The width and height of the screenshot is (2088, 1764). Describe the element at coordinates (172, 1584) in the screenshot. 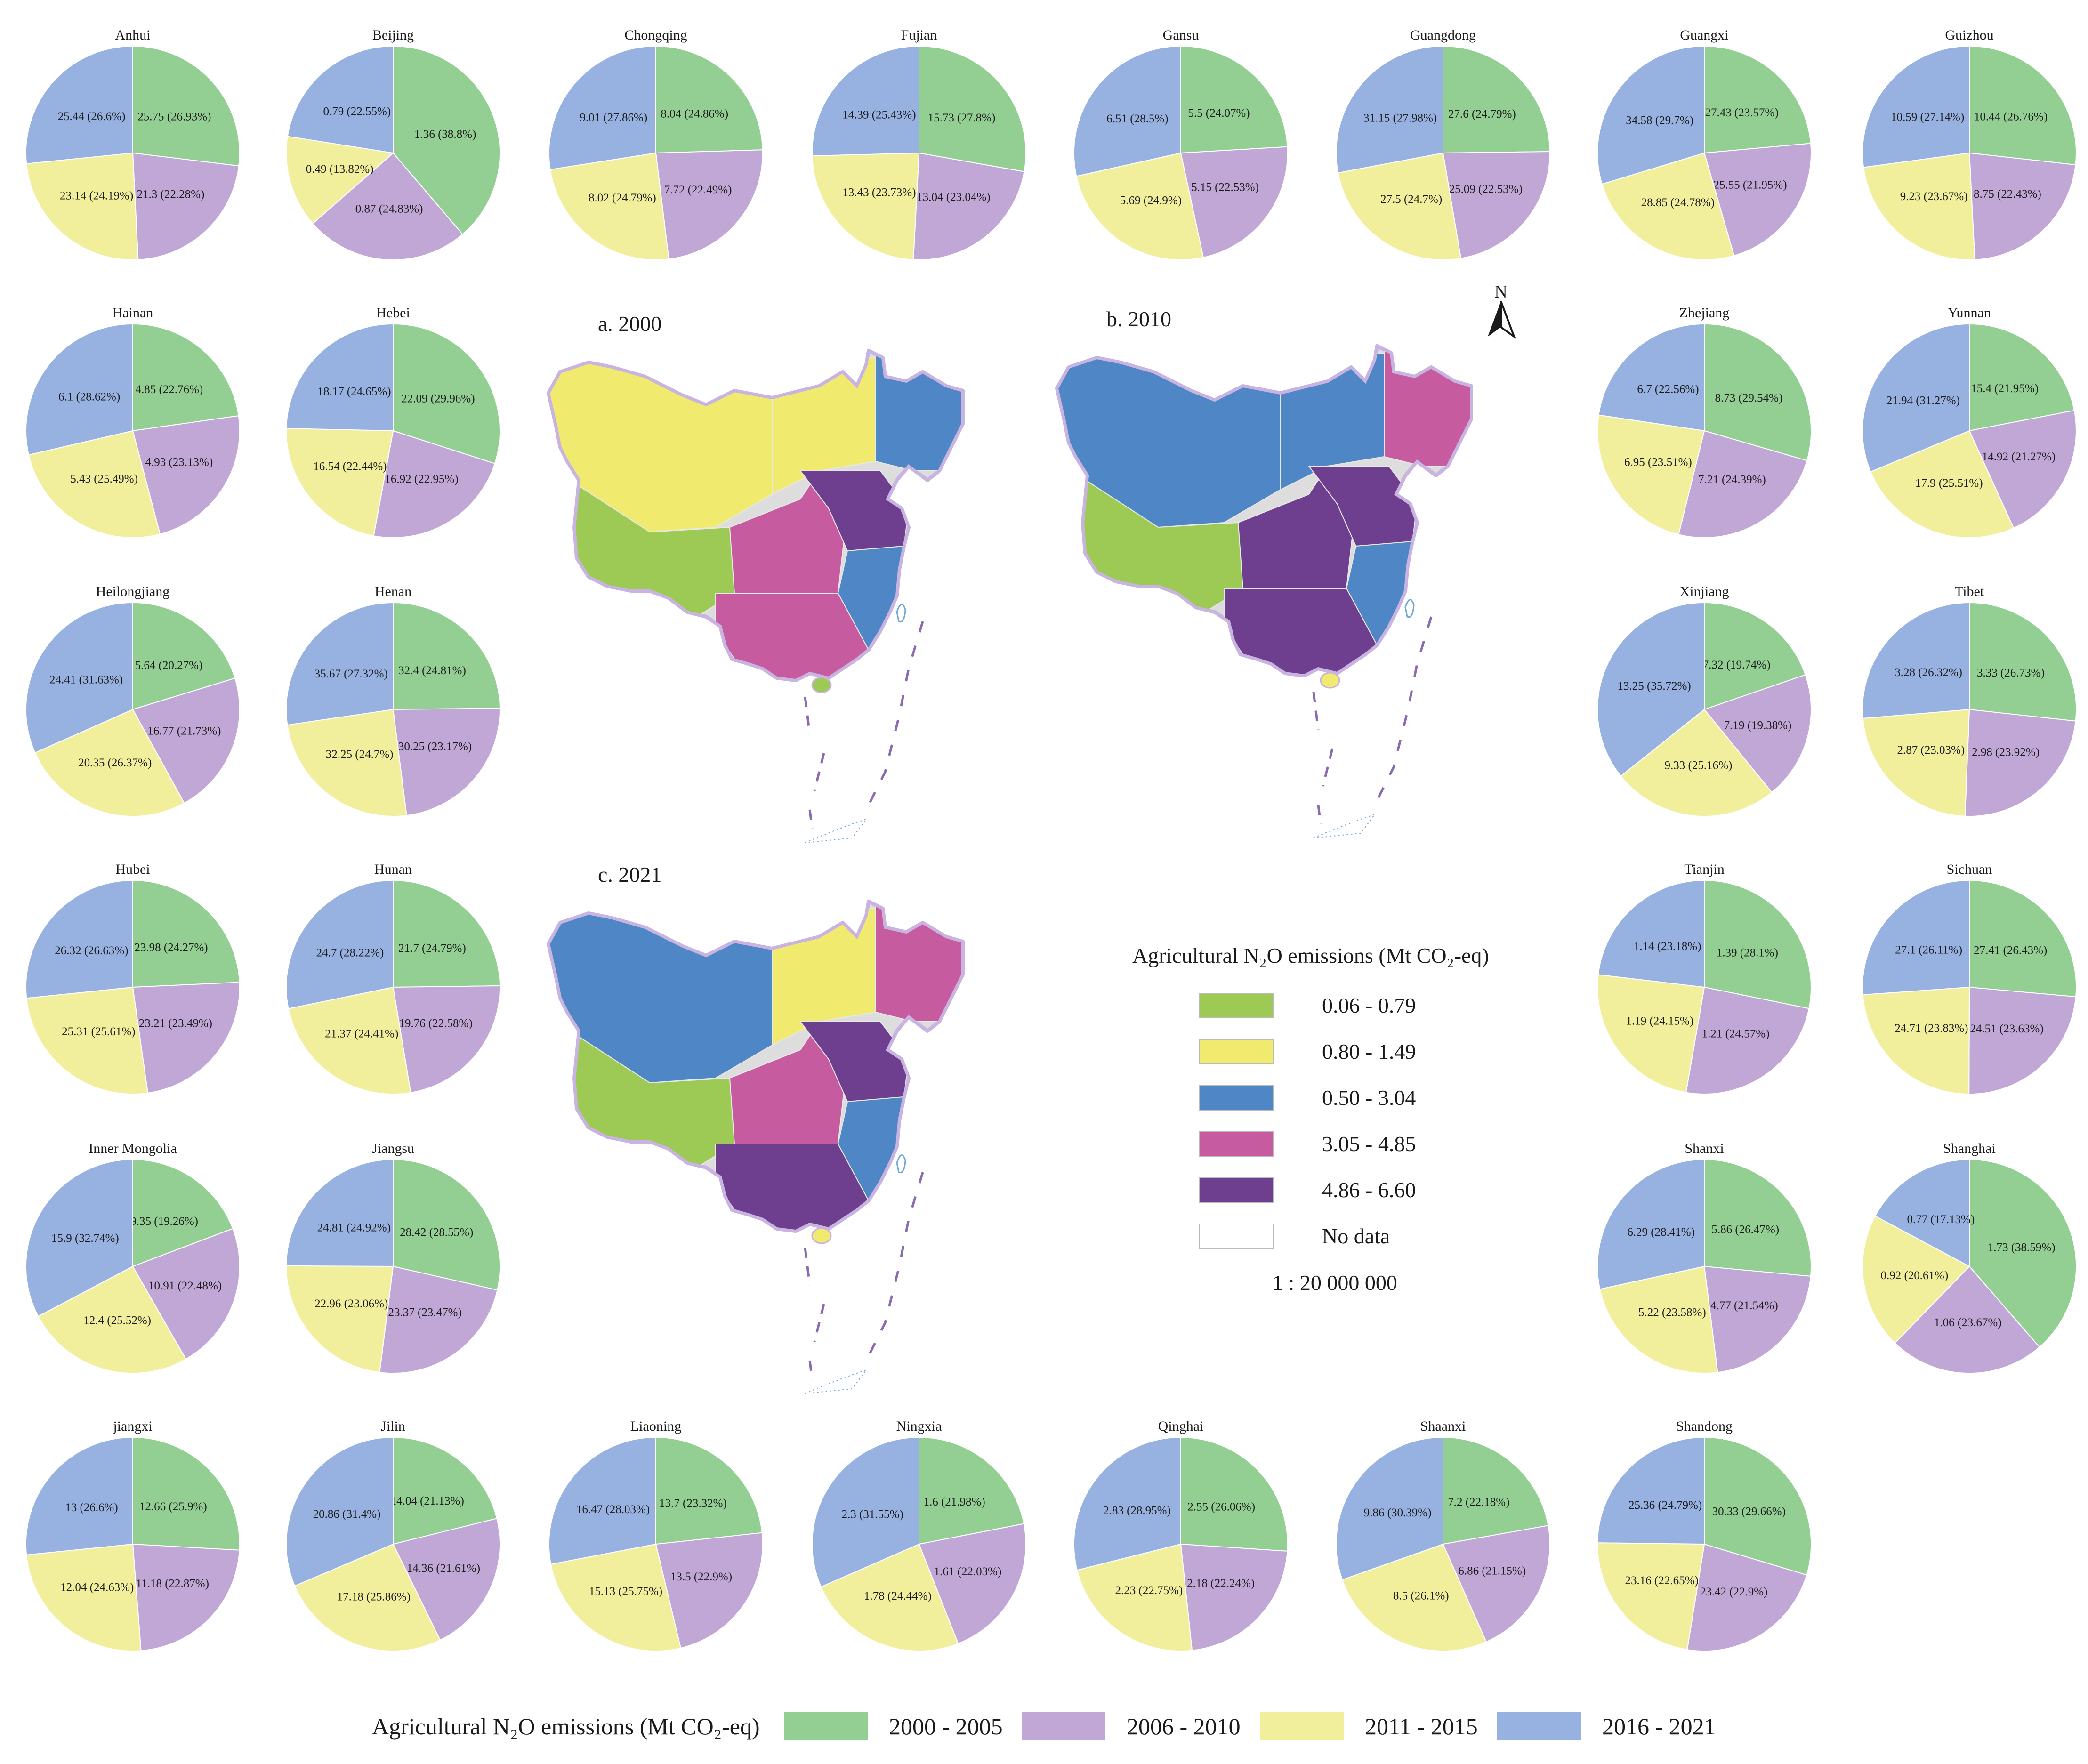

I see `slice-label: 11.18 (22.87%)` at that location.